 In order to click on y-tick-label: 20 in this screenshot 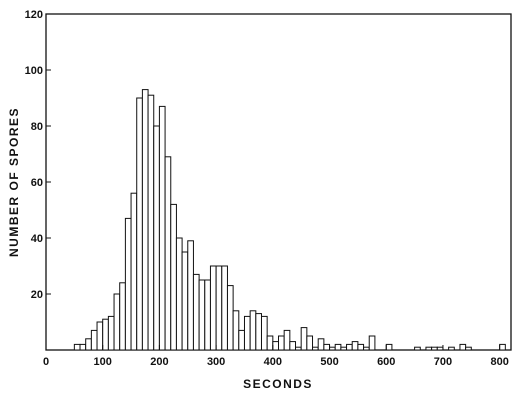, I will do `click(37, 295)`.